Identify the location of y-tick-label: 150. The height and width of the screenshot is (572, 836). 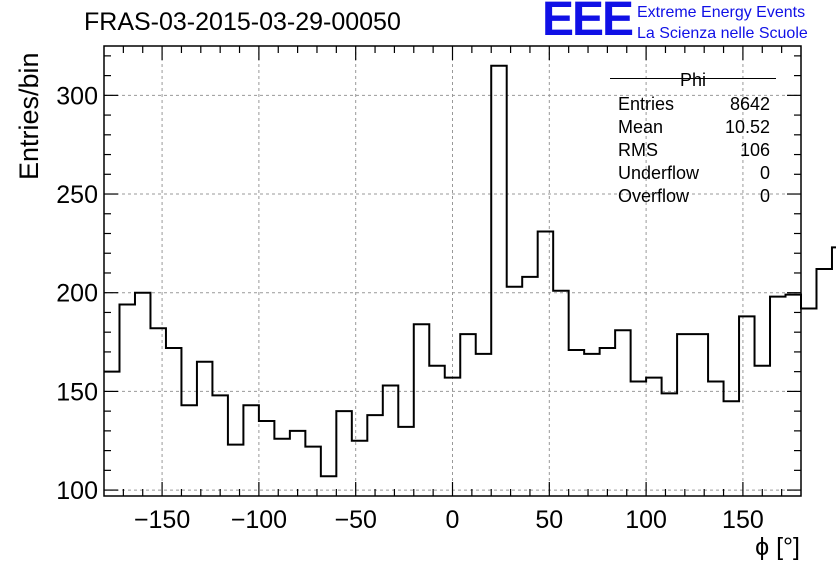
(77, 392).